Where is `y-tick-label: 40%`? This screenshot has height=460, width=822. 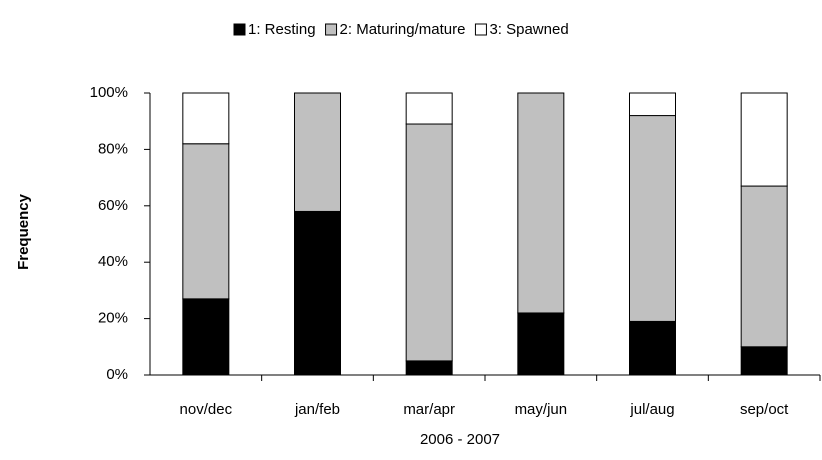 y-tick-label: 40% is located at coordinates (113, 261).